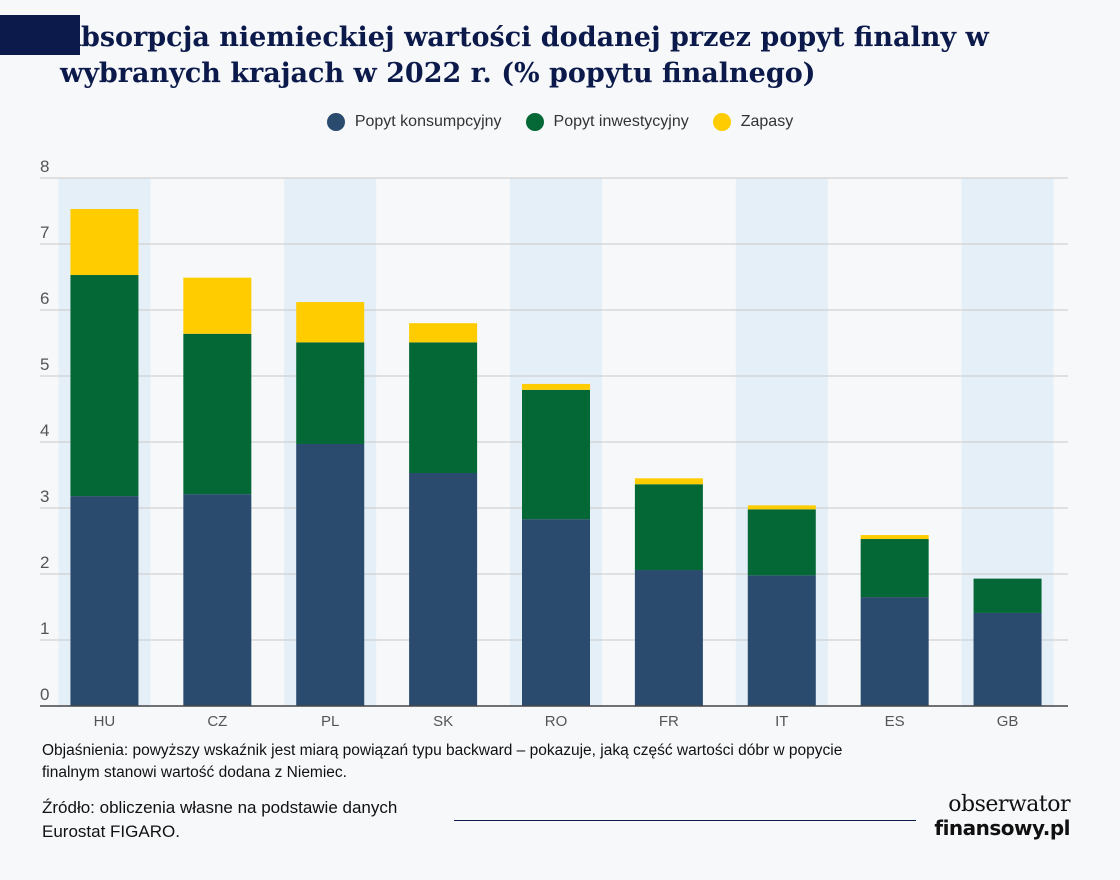 This screenshot has height=880, width=1120. What do you see at coordinates (781, 721) in the screenshot?
I see `x-tick-label-it: IT` at bounding box center [781, 721].